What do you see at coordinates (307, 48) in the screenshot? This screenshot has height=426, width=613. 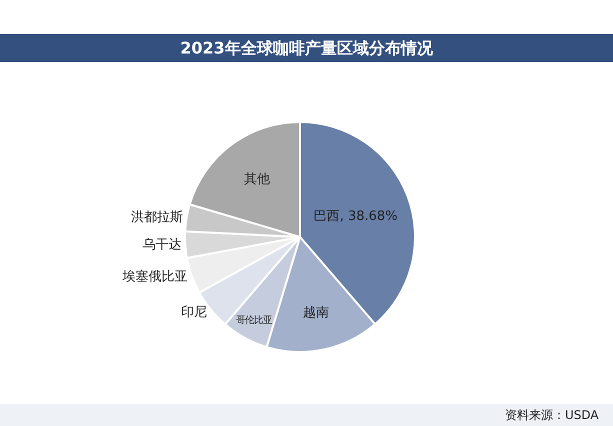 I see `chart-title: 2023年全球咖啡产量区域分布情况` at bounding box center [307, 48].